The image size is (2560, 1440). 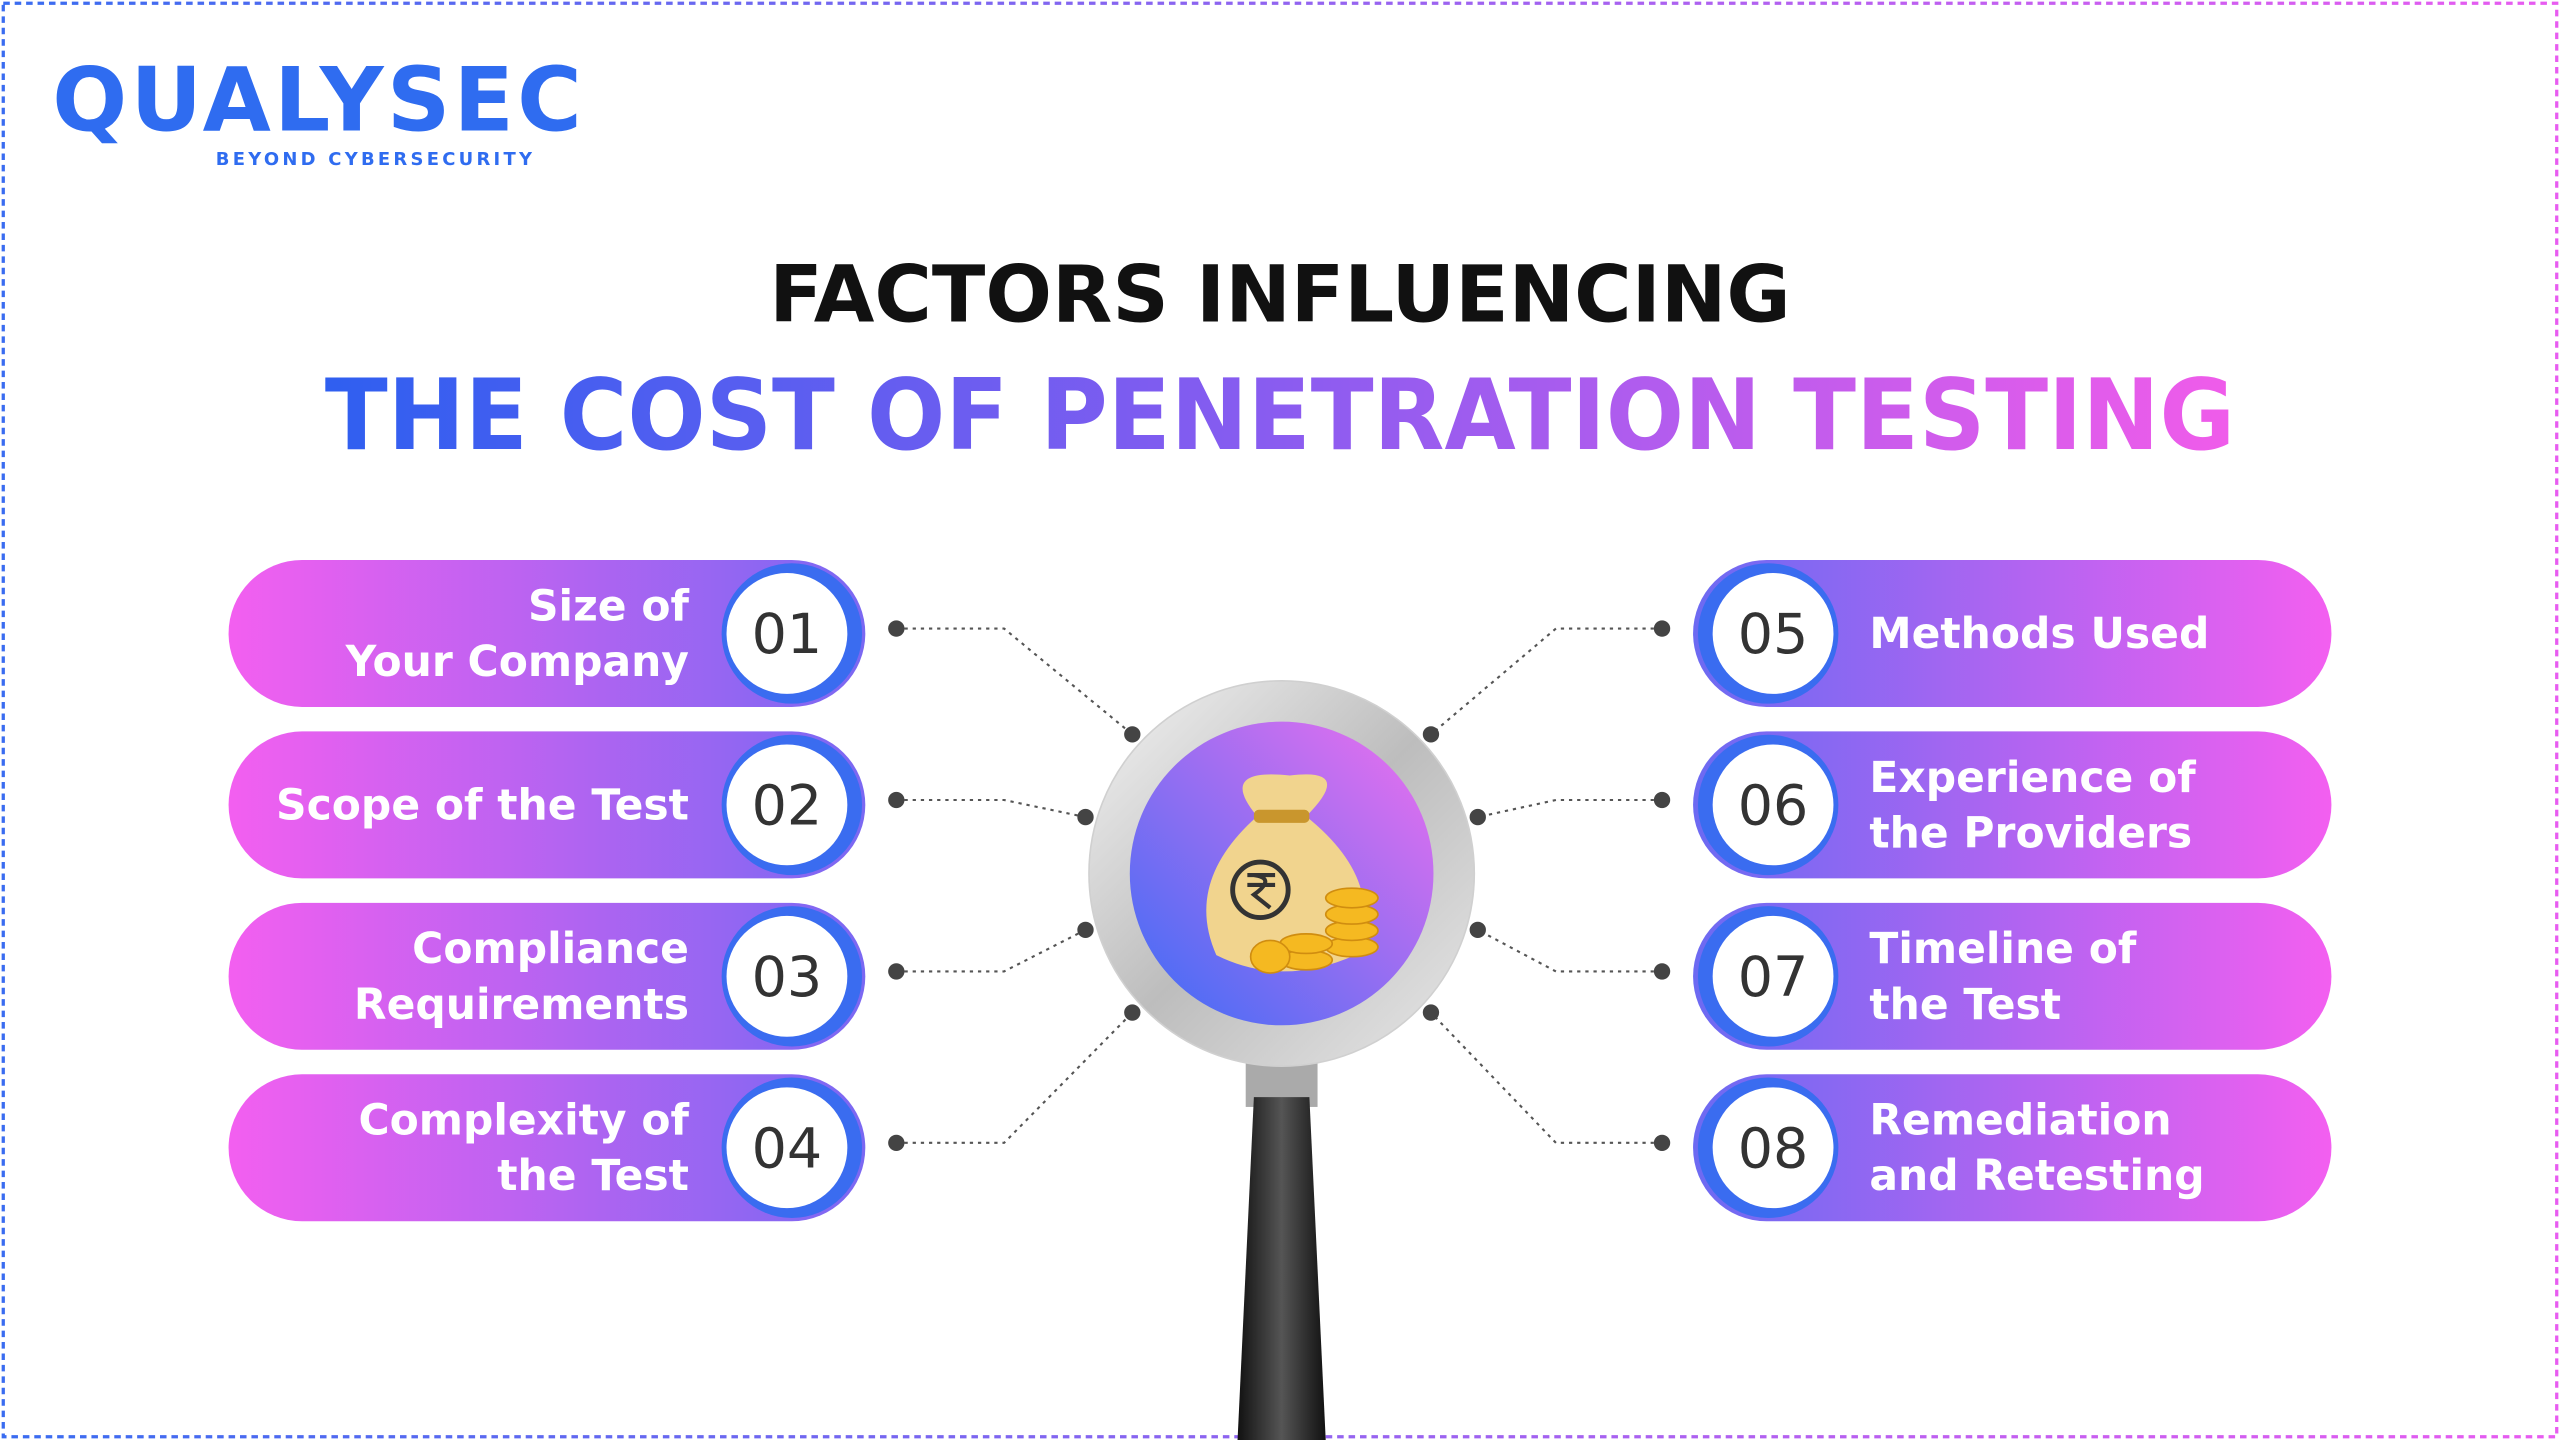 I want to click on factor-label: Complexity of, so click(x=523, y=1121).